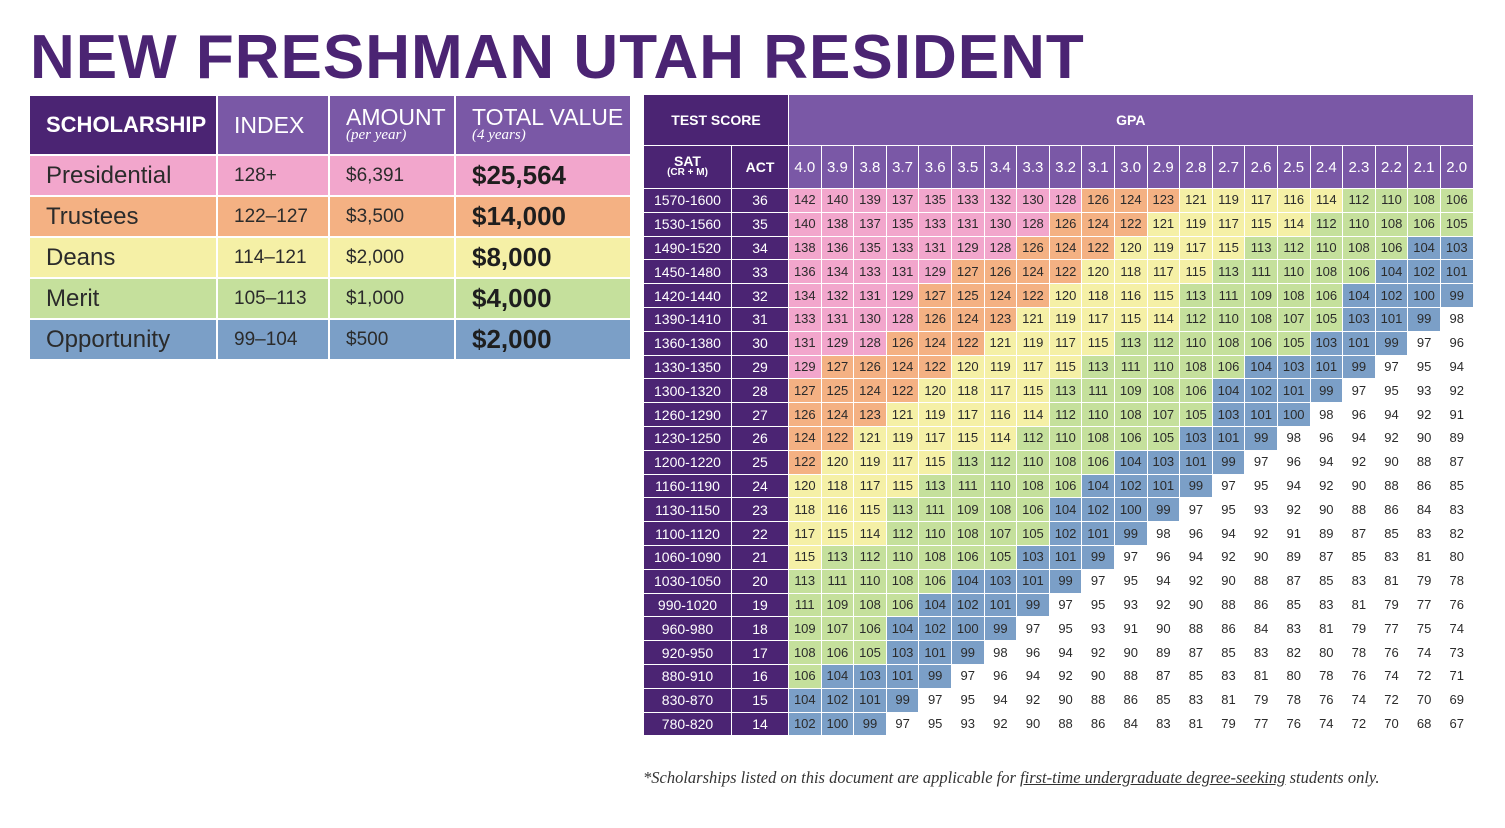  What do you see at coordinates (1163, 319) in the screenshot?
I see `index-cell: 114` at bounding box center [1163, 319].